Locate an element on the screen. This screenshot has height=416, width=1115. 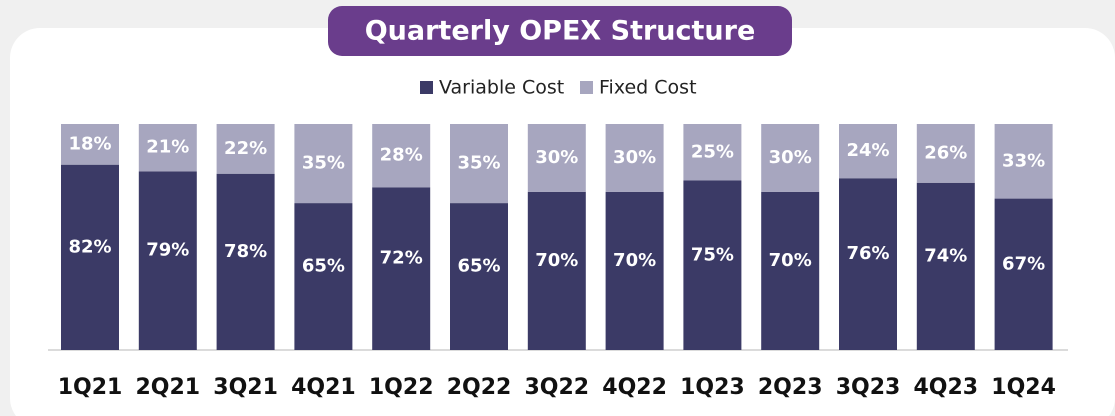
value-label: 33% is located at coordinates (1023, 160).